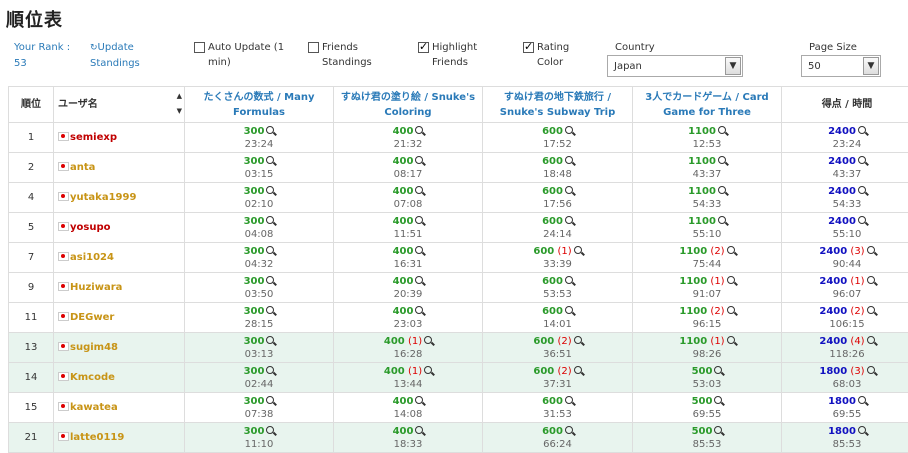  Describe the element at coordinates (841, 66) in the screenshot. I see `page-size-select: 50 ▼` at that location.